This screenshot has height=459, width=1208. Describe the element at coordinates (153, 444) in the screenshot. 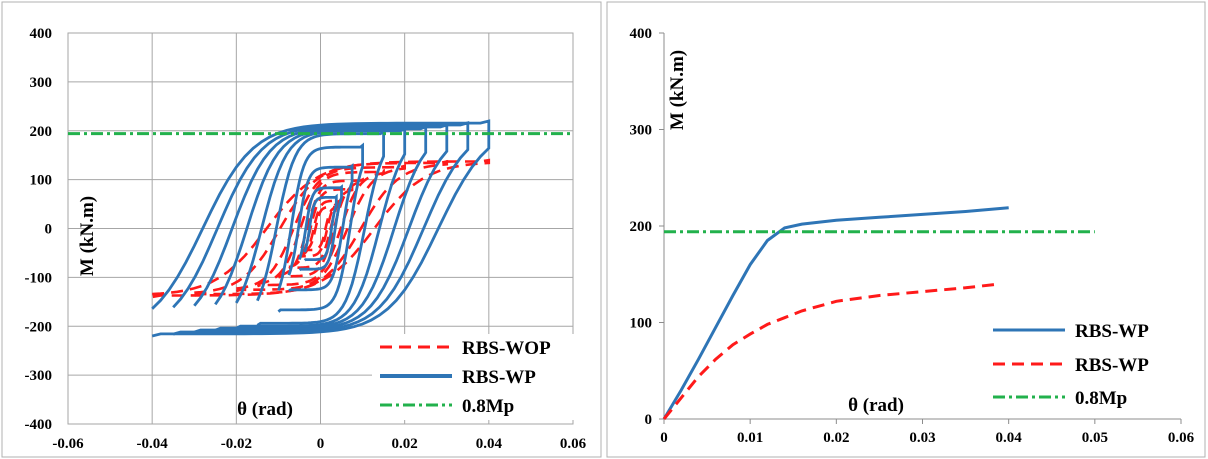

I see `x-tick-label: -0.04` at that location.